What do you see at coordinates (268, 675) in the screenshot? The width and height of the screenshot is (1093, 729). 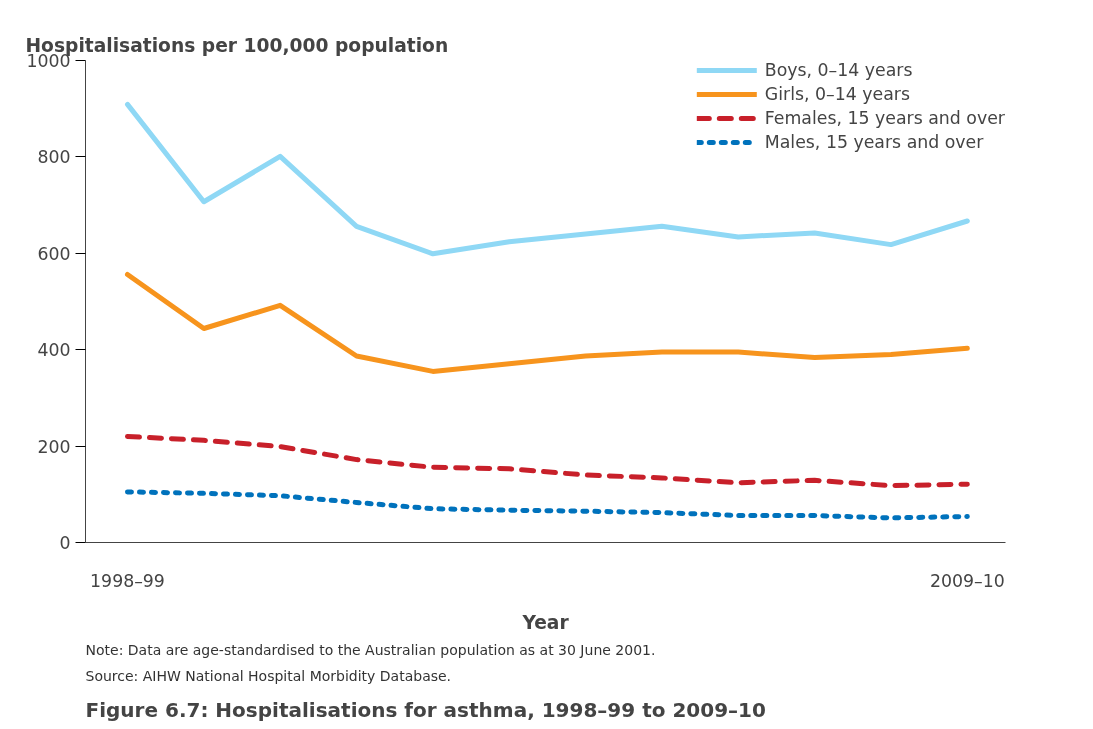 I see `source-note: Source: AIHW National Hospital Morbidity Database.` at bounding box center [268, 675].